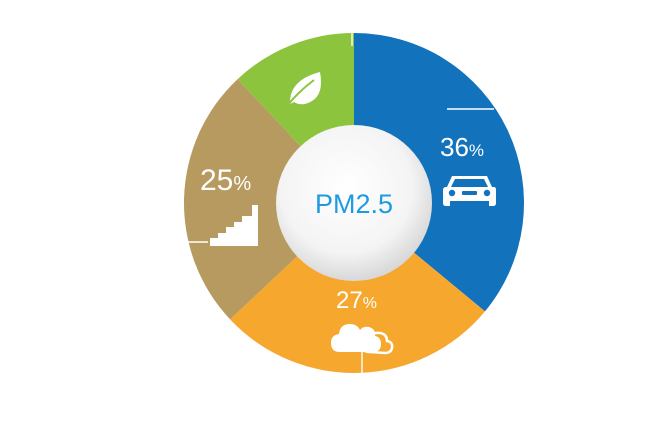 This screenshot has width=670, height=426. Describe the element at coordinates (362, 339) in the screenshot. I see `cloud-icon` at that location.